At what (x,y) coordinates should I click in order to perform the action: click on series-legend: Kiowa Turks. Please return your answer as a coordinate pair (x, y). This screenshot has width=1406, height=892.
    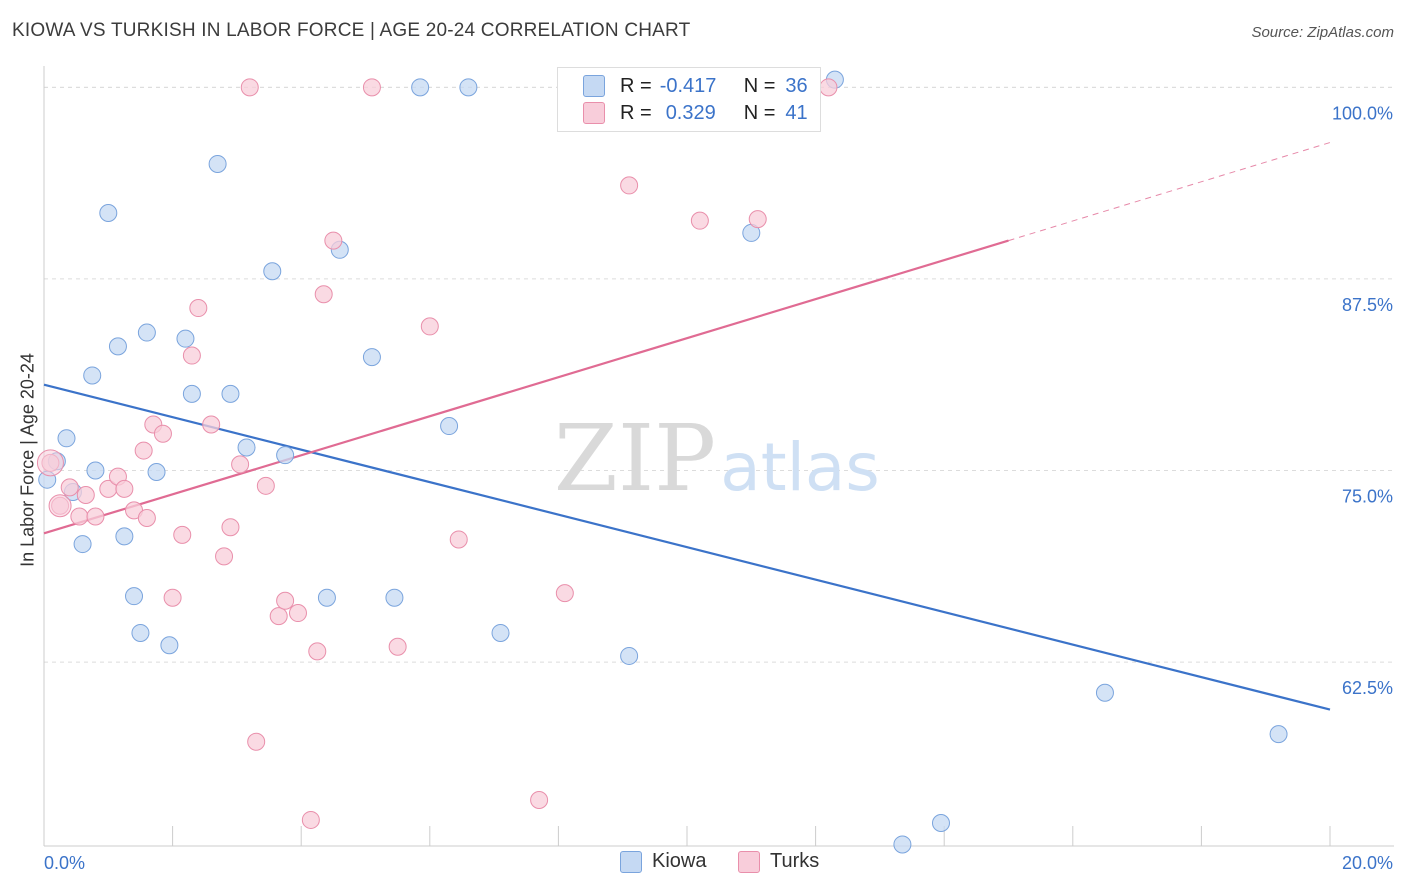
    Looking at the image, I should click on (703, 864).